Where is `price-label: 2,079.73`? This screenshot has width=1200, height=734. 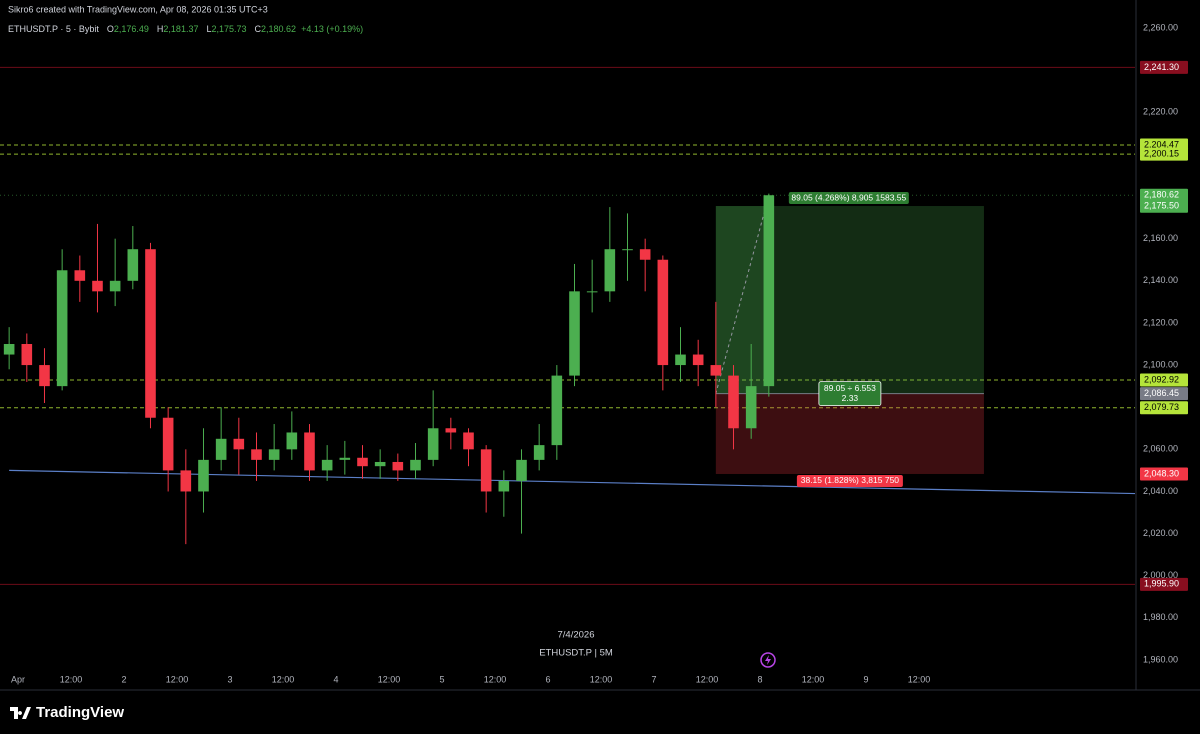
price-label: 2,079.73 is located at coordinates (1161, 407).